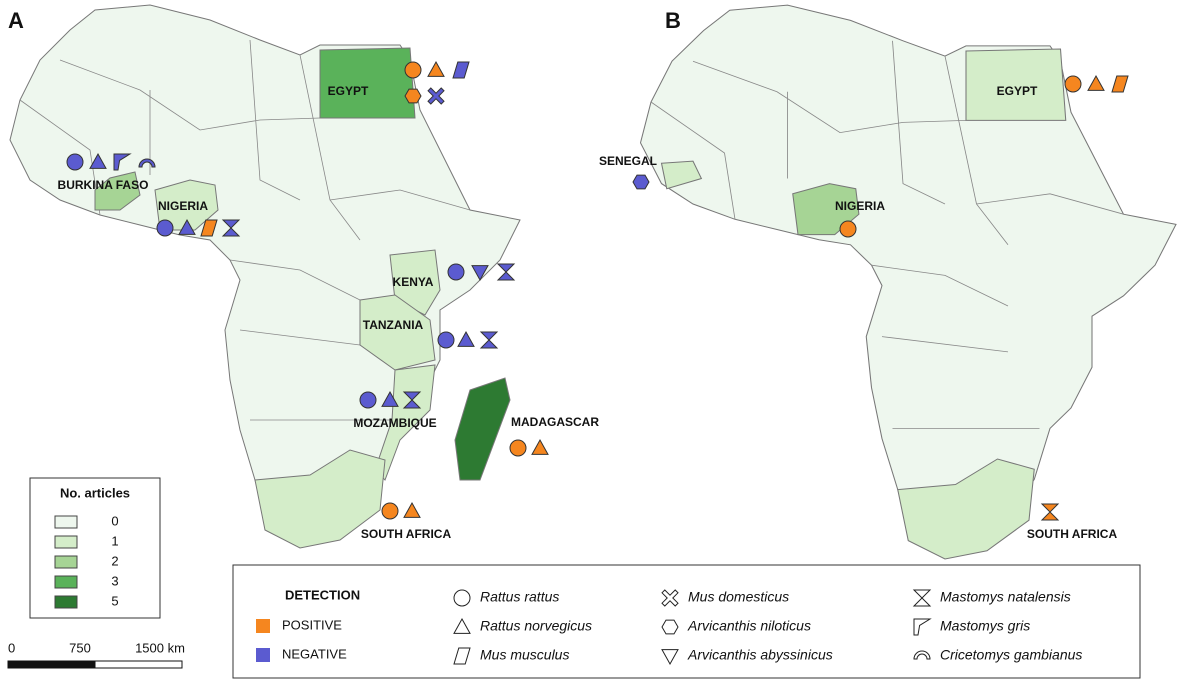 The width and height of the screenshot is (1200, 680). What do you see at coordinates (95, 548) in the screenshot?
I see `legend-box` at bounding box center [95, 548].